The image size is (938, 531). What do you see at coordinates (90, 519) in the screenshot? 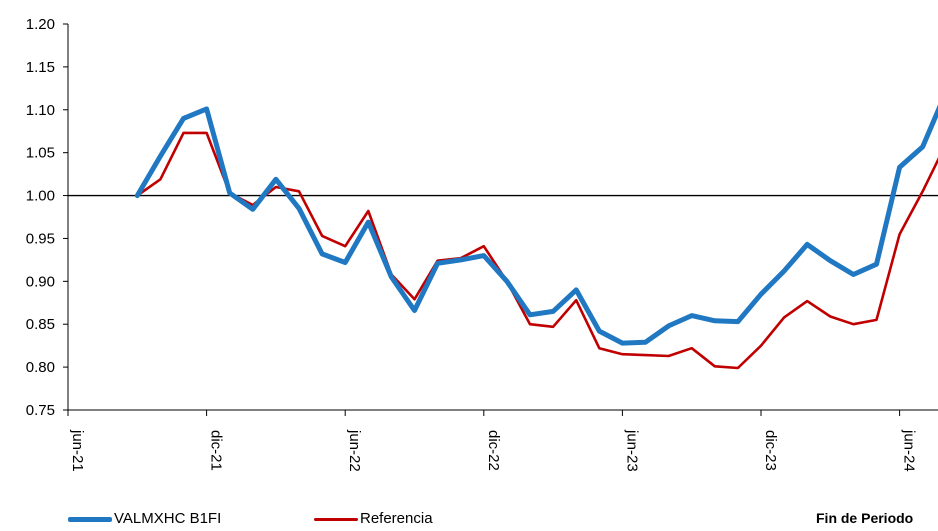
I see `legend-swatch-valmx` at bounding box center [90, 519].